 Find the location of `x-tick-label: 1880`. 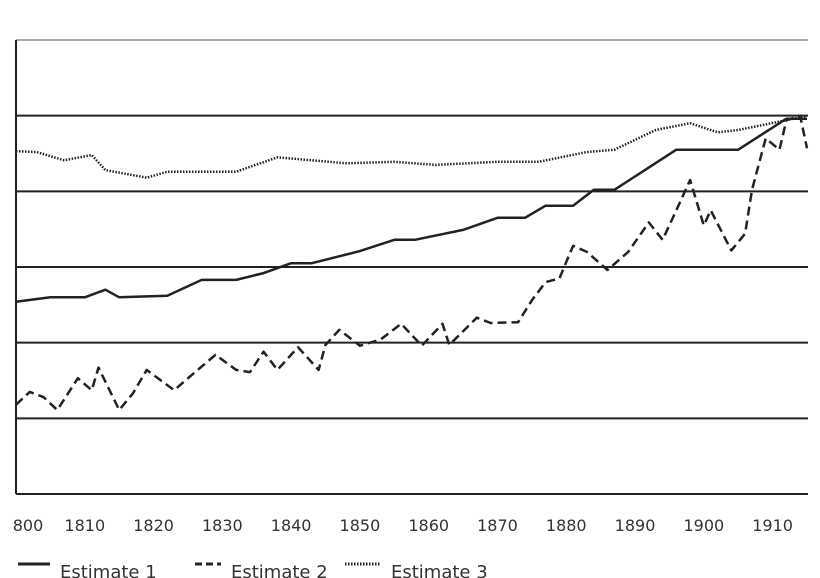

x-tick-label: 1880 is located at coordinates (566, 525).